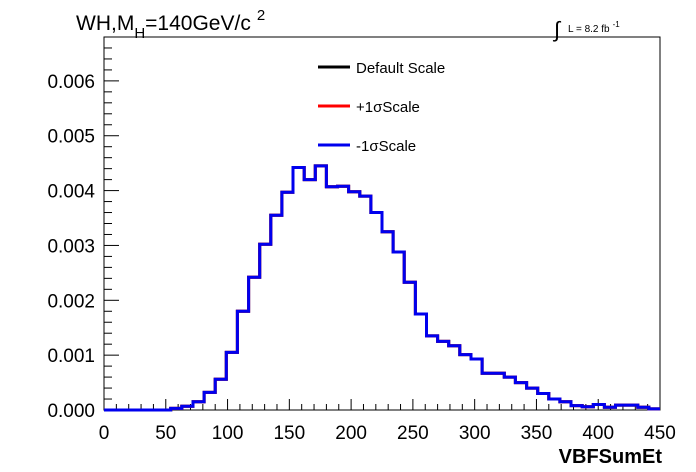  I want to click on x-tick-label: 200, so click(351, 433).